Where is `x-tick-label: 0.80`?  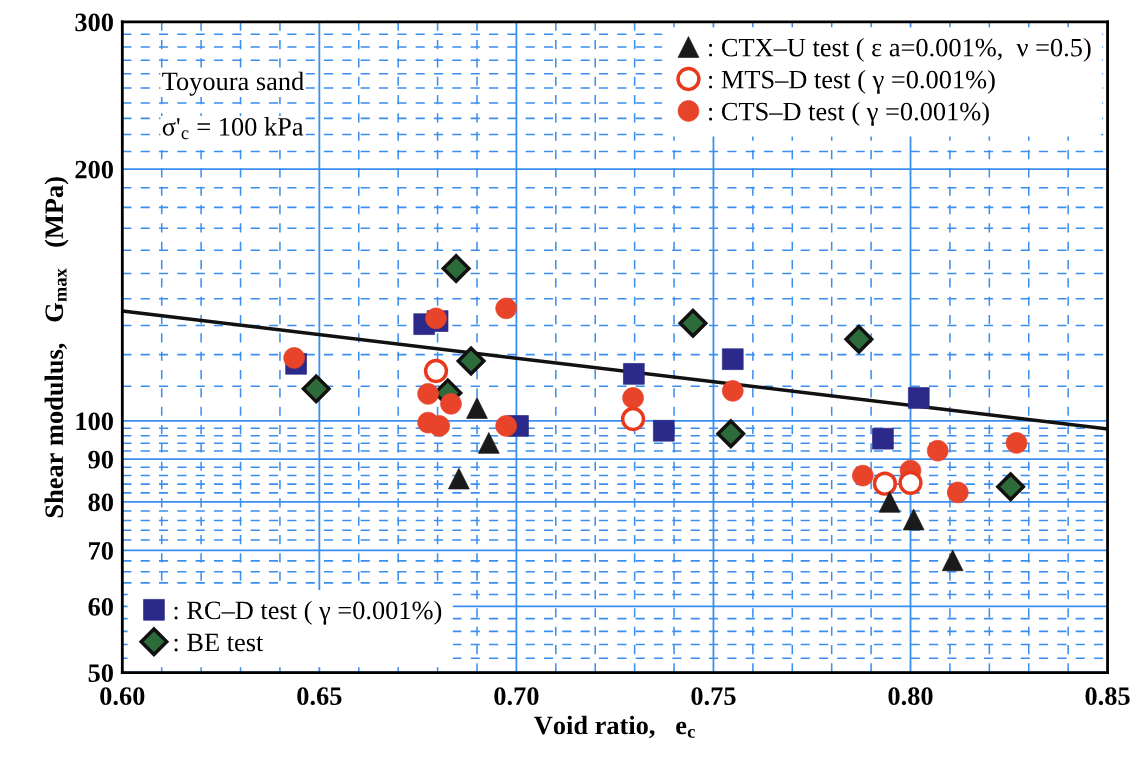 x-tick-label: 0.80 is located at coordinates (910, 696).